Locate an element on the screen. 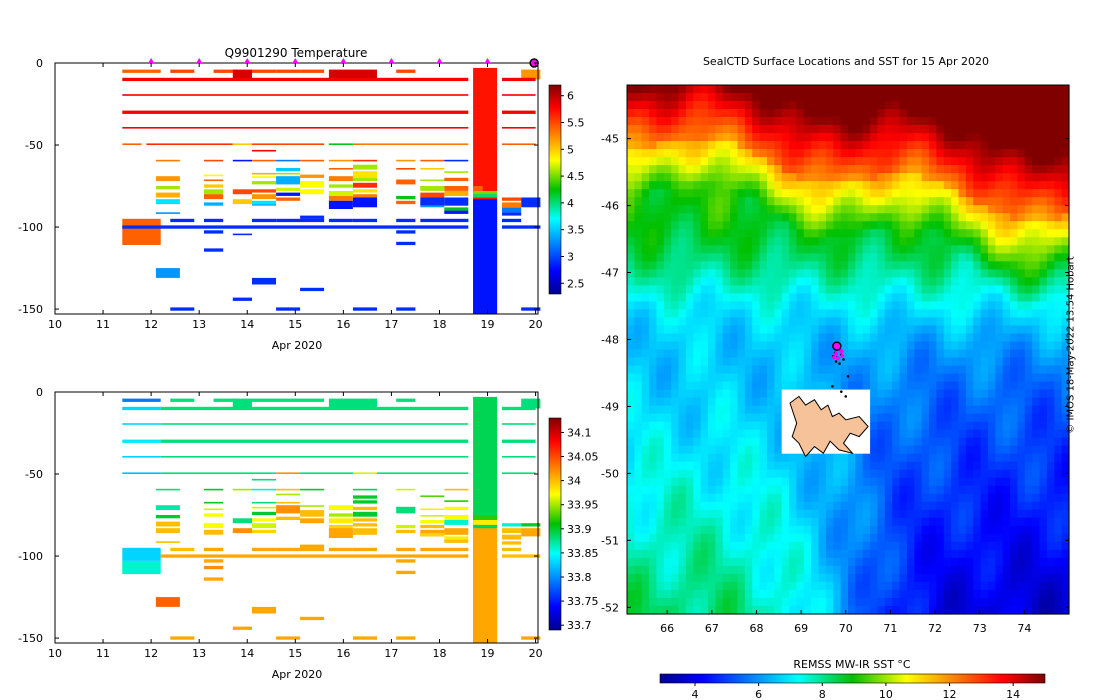  temperature-cell is located at coordinates (264, 173).